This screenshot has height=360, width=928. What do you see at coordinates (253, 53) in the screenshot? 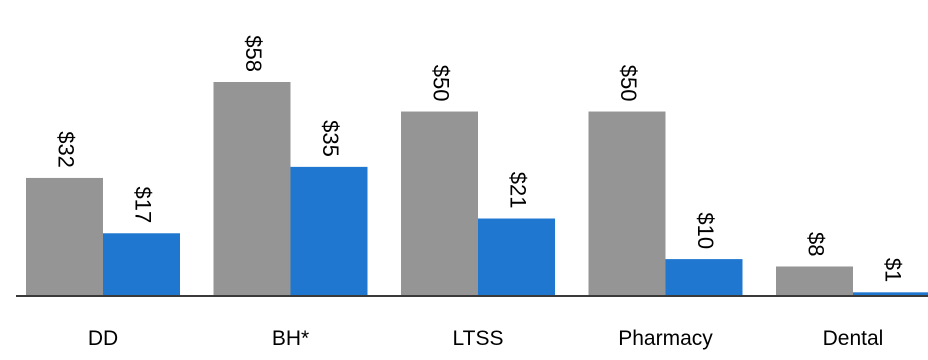
I see `data-label-series1-bh: $58` at bounding box center [253, 53].